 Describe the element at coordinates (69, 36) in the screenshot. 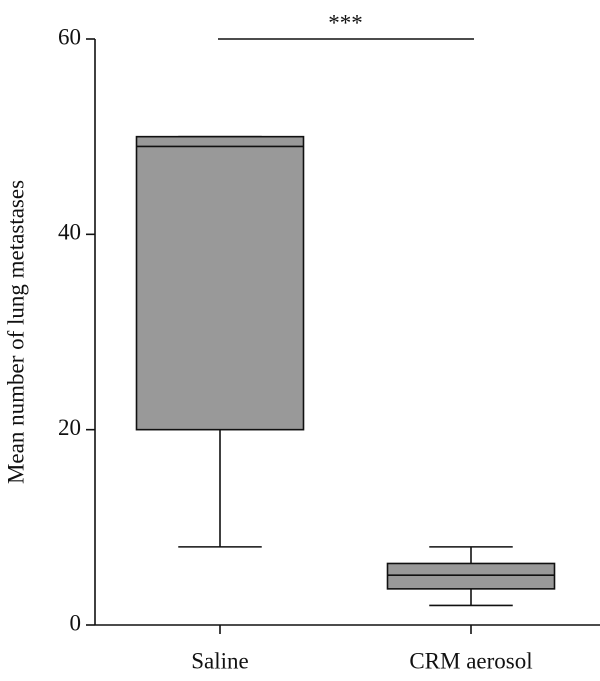

I see `y-tick-label: 60` at that location.